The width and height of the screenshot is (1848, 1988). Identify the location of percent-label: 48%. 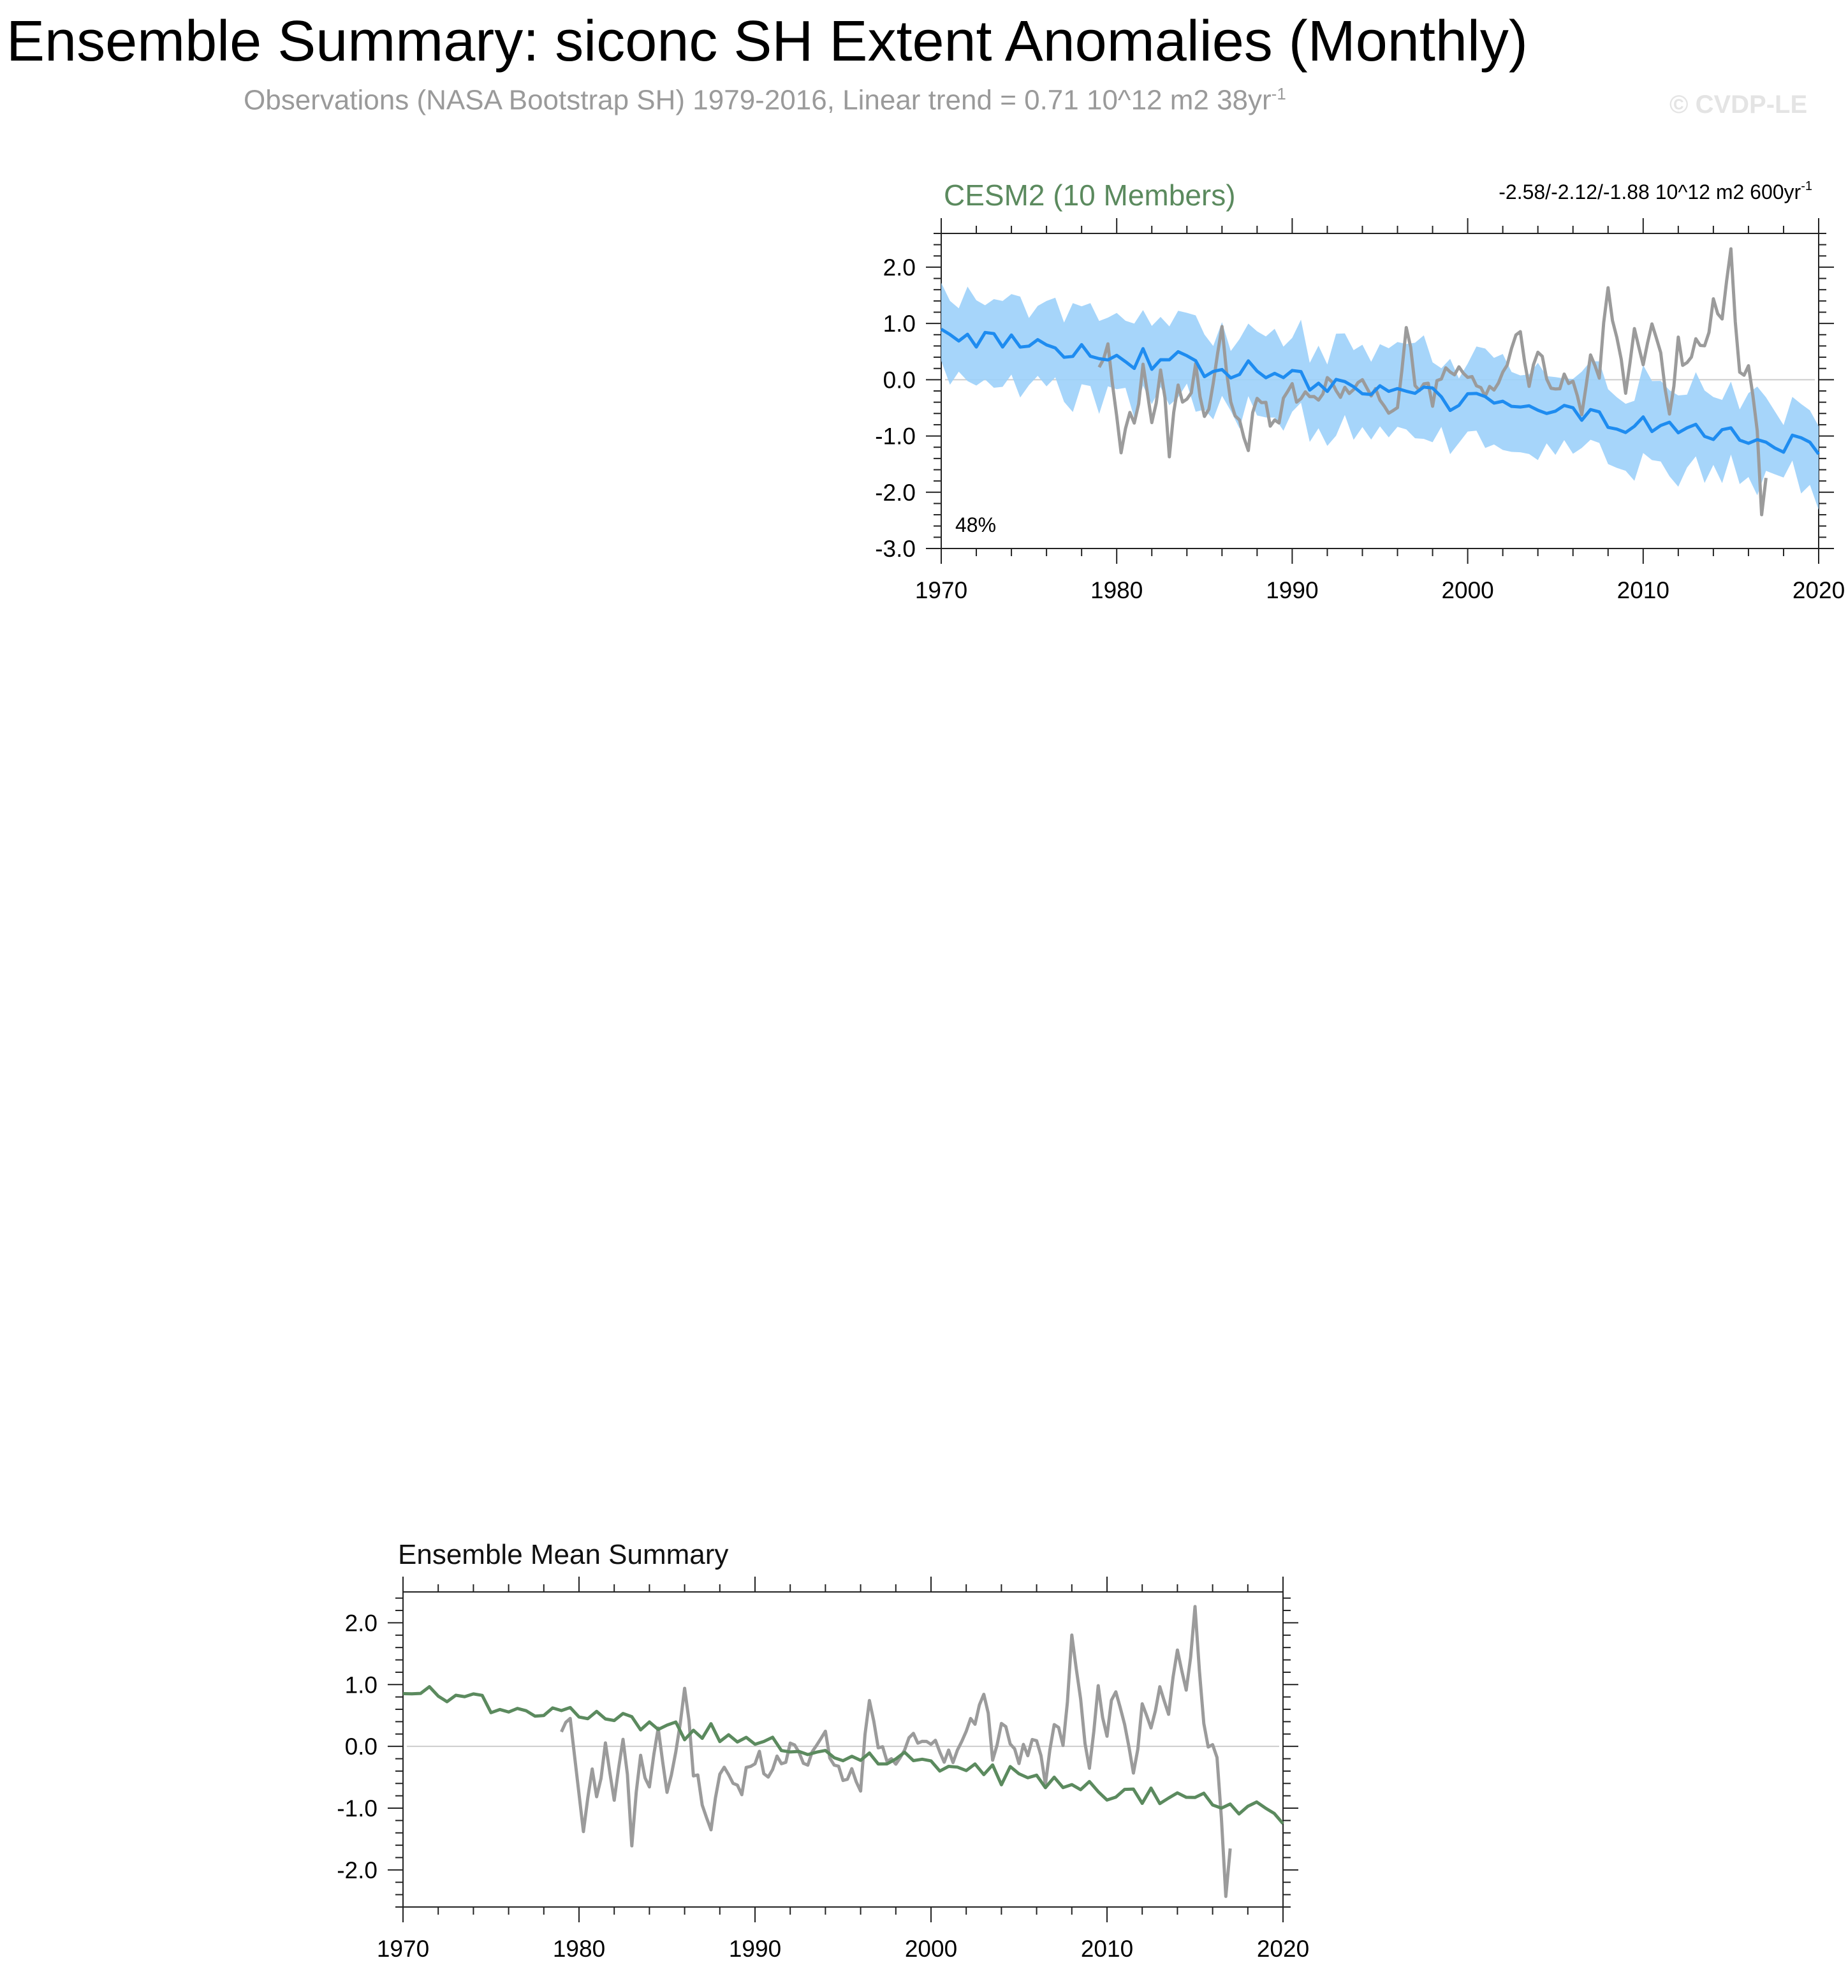
(975, 524).